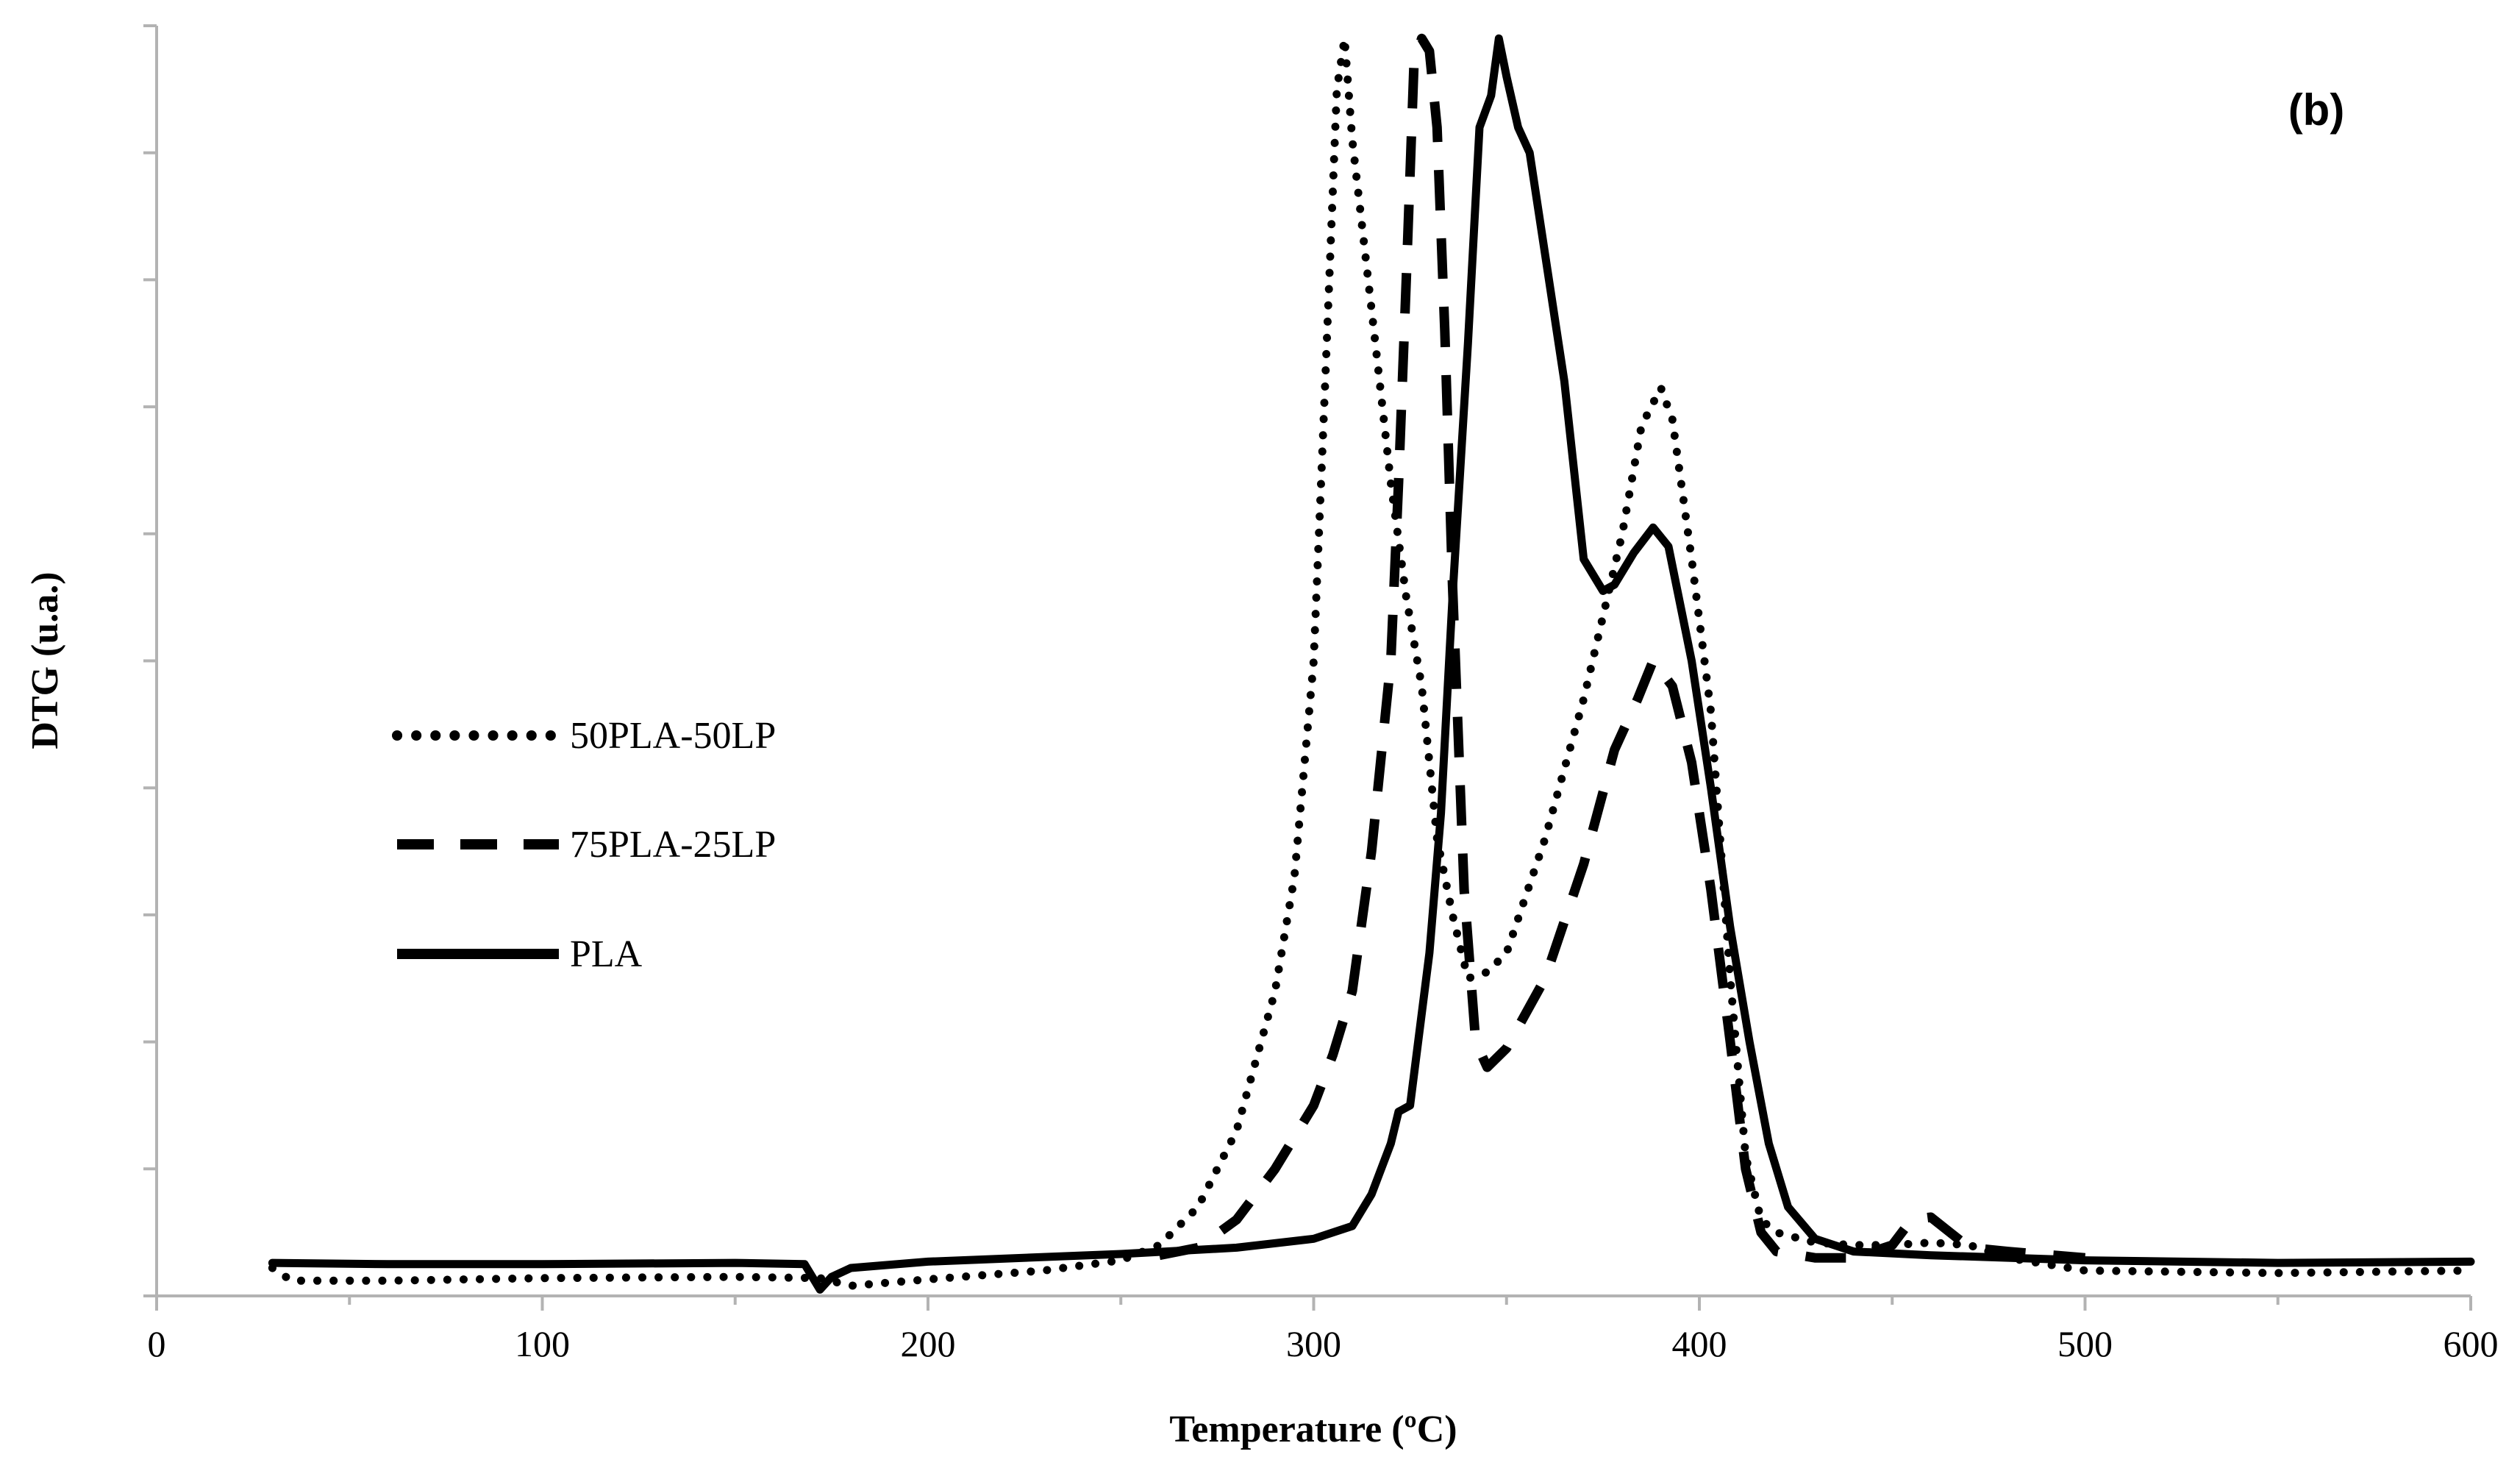 The width and height of the screenshot is (2520, 1482). I want to click on legend-item-pla: PLA, so click(520, 954).